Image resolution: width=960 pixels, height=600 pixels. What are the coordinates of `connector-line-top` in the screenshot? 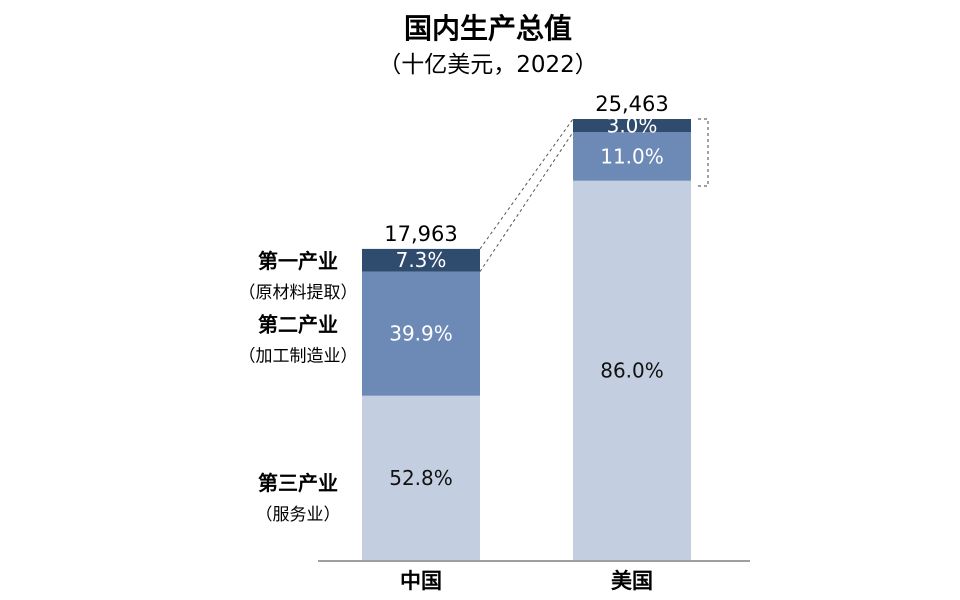 It's located at (526, 184).